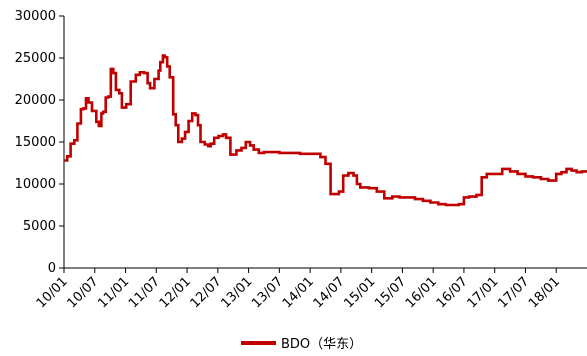 This screenshot has height=356, width=587. Describe the element at coordinates (82, 292) in the screenshot. I see `x-tick-label: 10/07` at that location.